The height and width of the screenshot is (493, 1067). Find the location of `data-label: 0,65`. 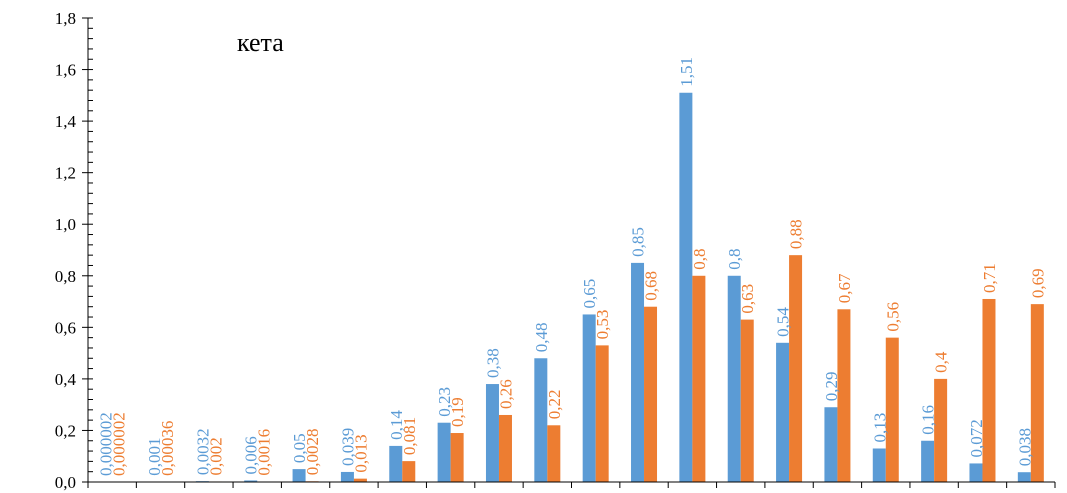

data-label: 0,65 is located at coordinates (589, 294).